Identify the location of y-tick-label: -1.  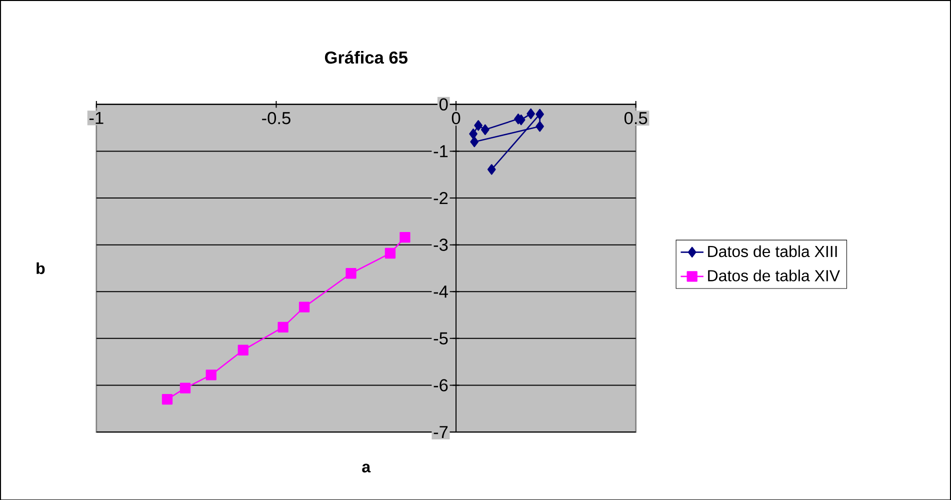
(441, 151).